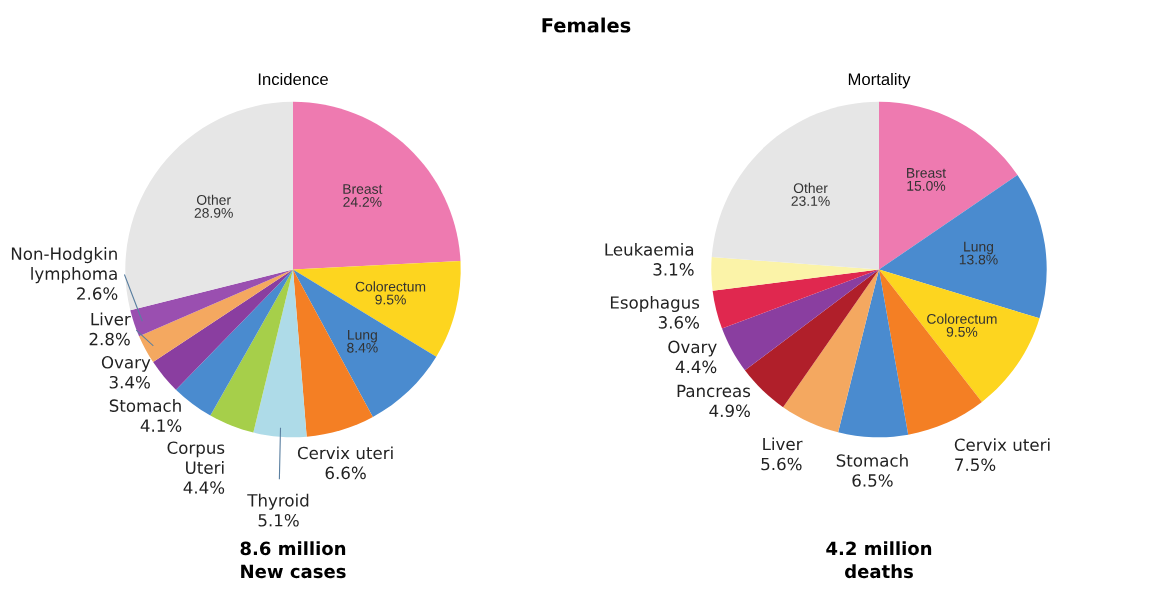 The image size is (1172, 599). I want to click on slice-label: Corpus Uteri, so click(196, 457).